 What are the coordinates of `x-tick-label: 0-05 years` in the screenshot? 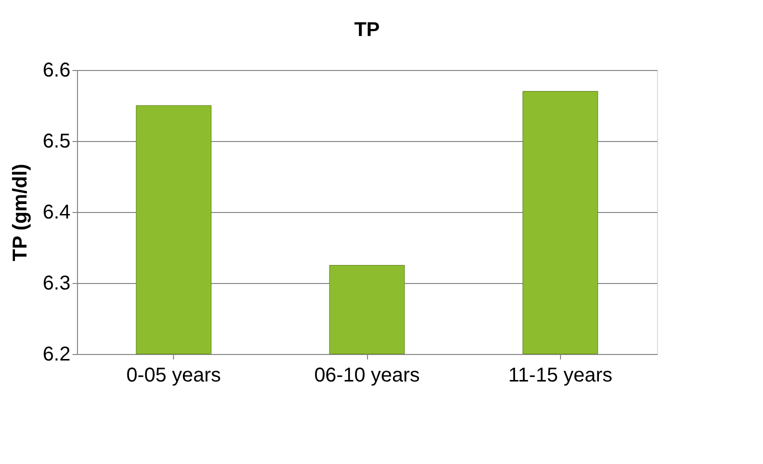 It's located at (173, 375).